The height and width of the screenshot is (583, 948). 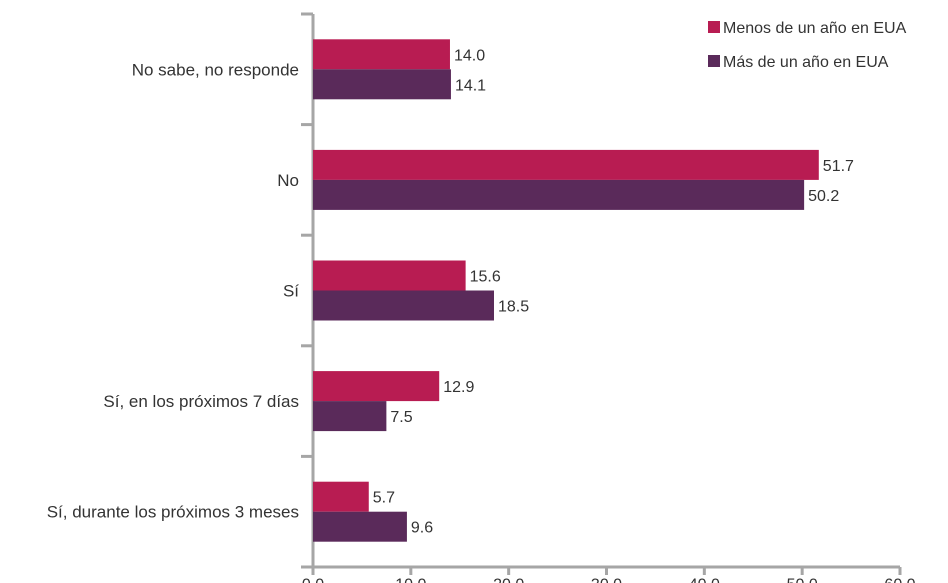 I want to click on data-label: 15.6, so click(x=485, y=277).